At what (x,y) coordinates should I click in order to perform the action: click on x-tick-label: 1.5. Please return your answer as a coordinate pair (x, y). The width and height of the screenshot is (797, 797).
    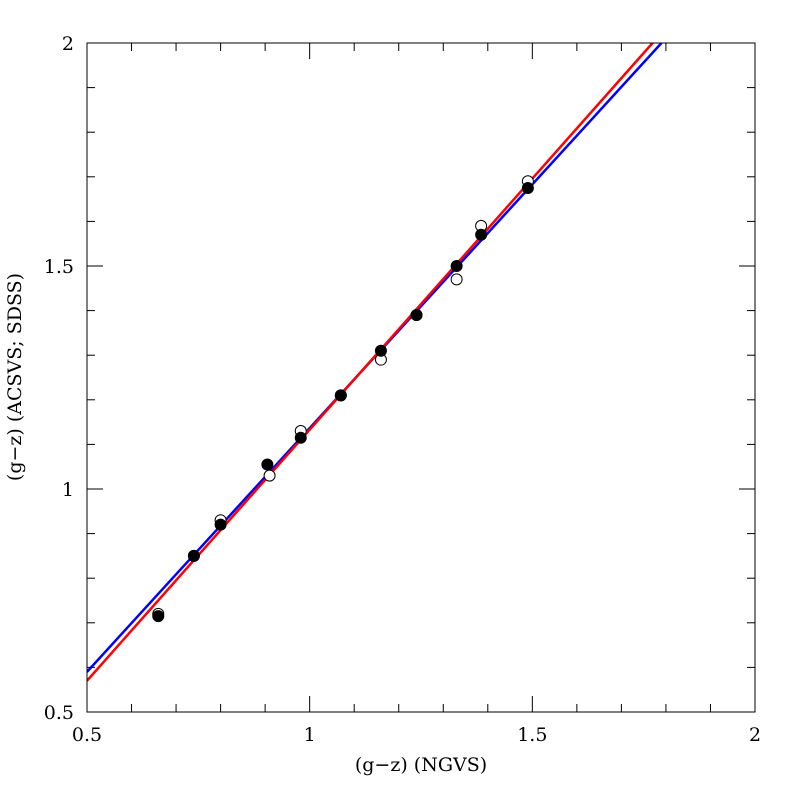
    Looking at the image, I should click on (532, 735).